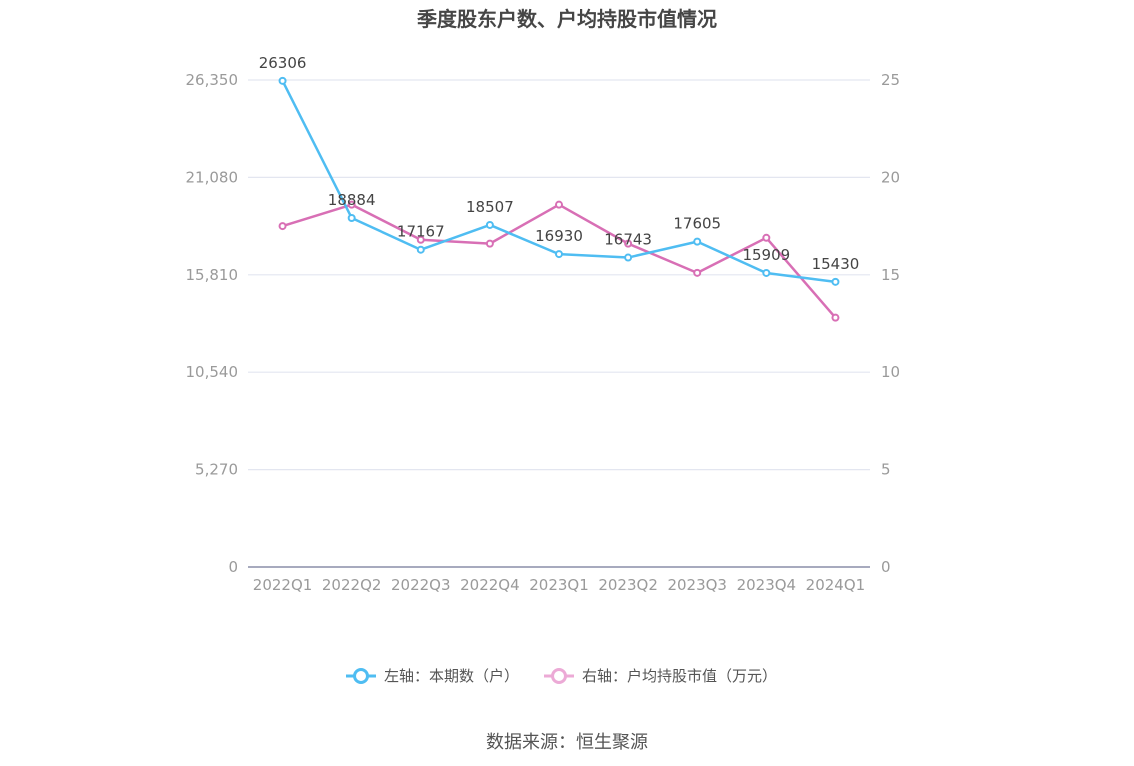 Image resolution: width=1134 pixels, height=766 pixels. I want to click on left-axis-tick-label: 10,540, so click(212, 372).